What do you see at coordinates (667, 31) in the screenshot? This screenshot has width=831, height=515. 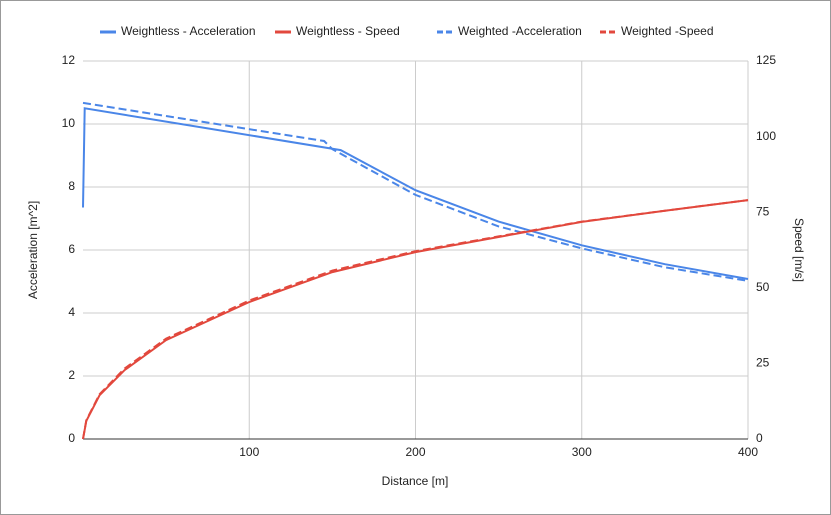 I see `legend-label: Weighted -Speed` at bounding box center [667, 31].